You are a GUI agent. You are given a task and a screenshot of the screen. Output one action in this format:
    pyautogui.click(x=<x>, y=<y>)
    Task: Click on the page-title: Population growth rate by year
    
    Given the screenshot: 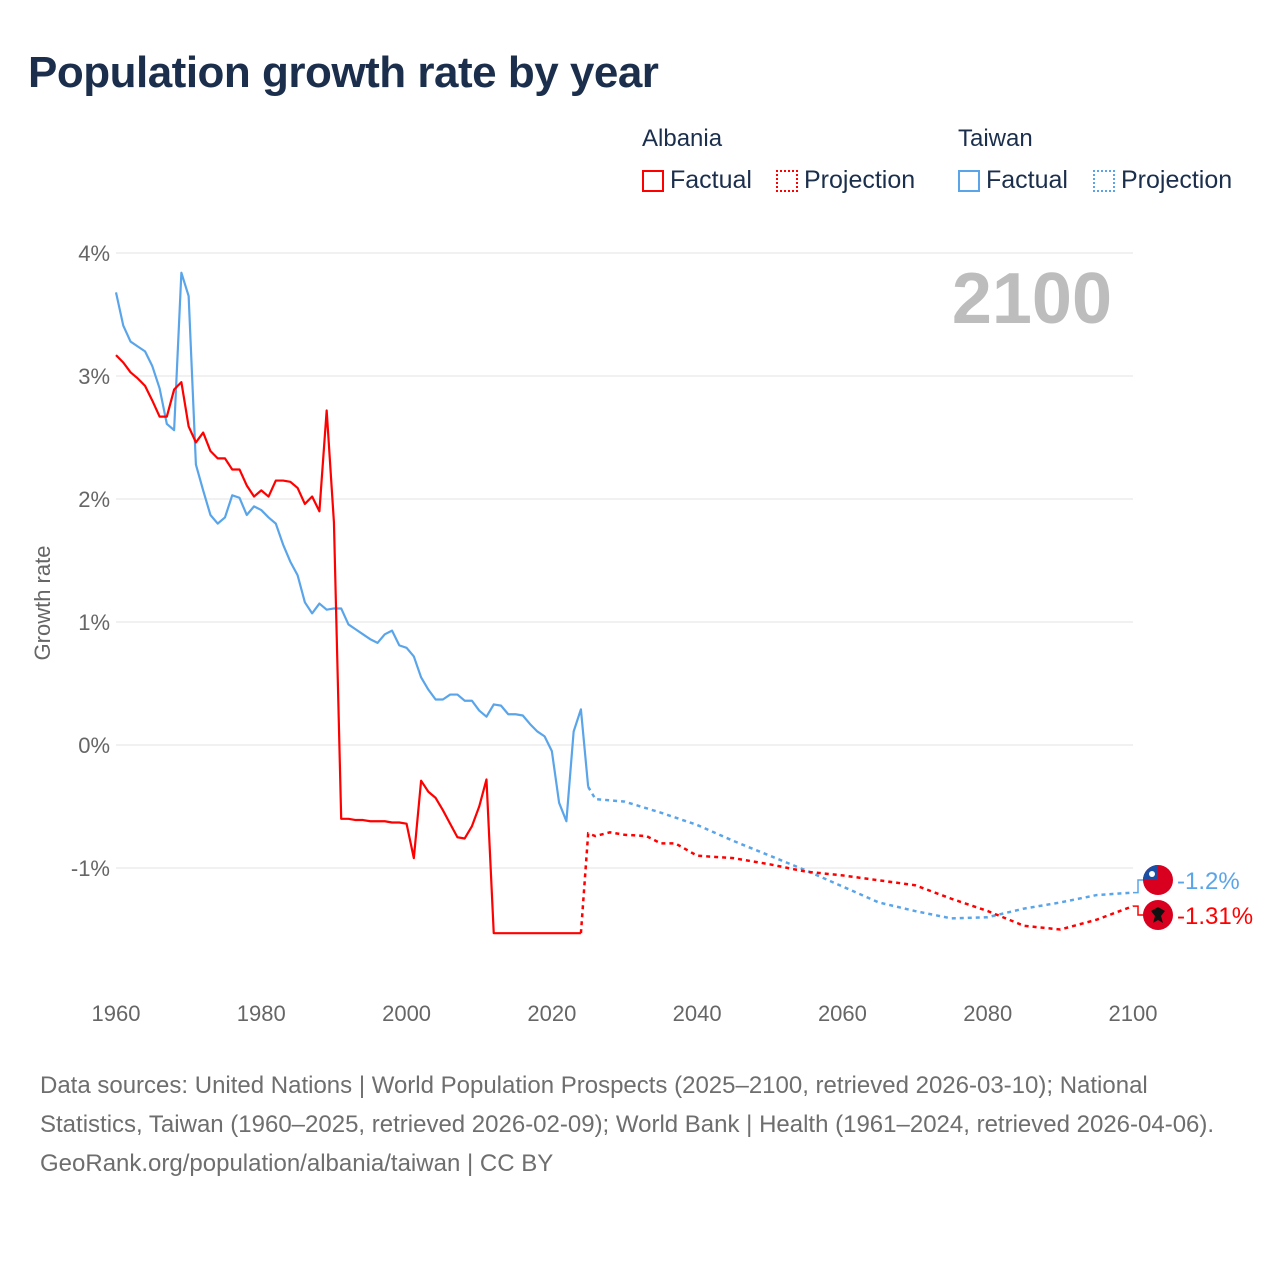 What is the action you would take?
    pyautogui.click(x=343, y=72)
    